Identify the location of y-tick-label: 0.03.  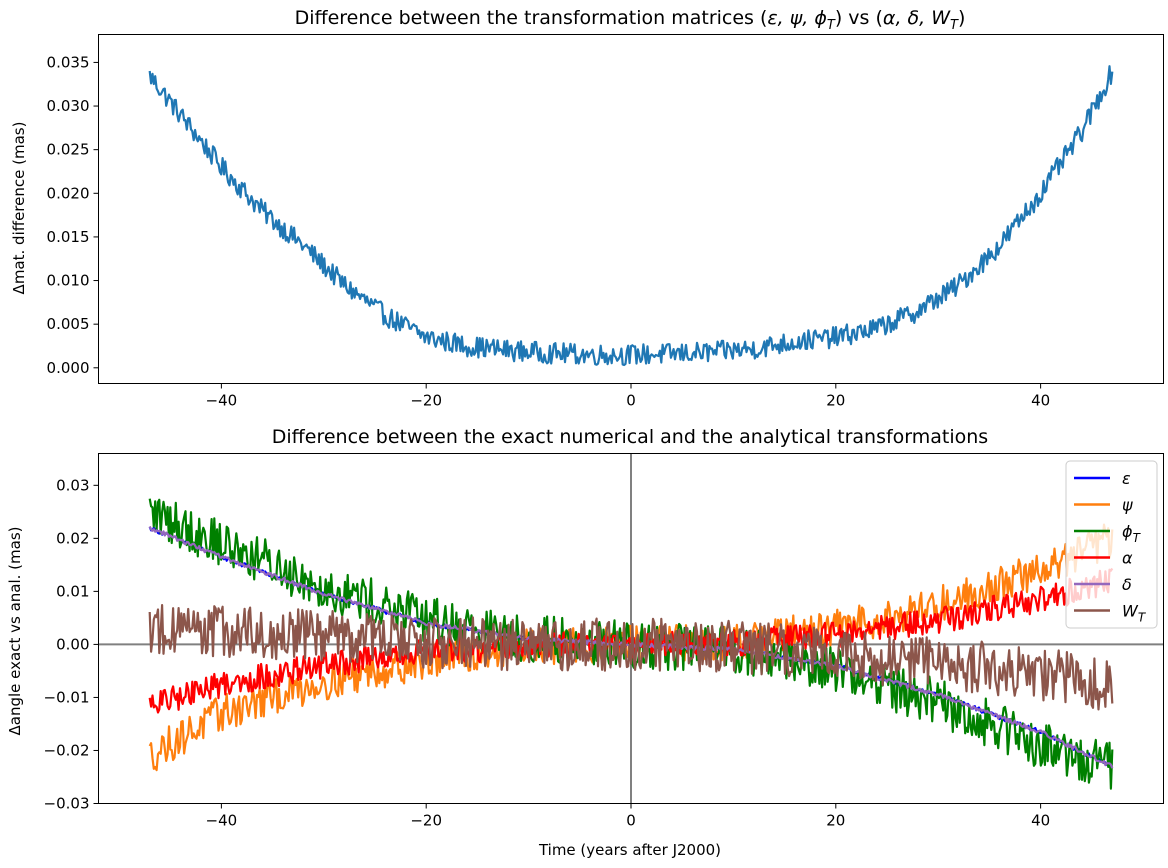
(72, 485).